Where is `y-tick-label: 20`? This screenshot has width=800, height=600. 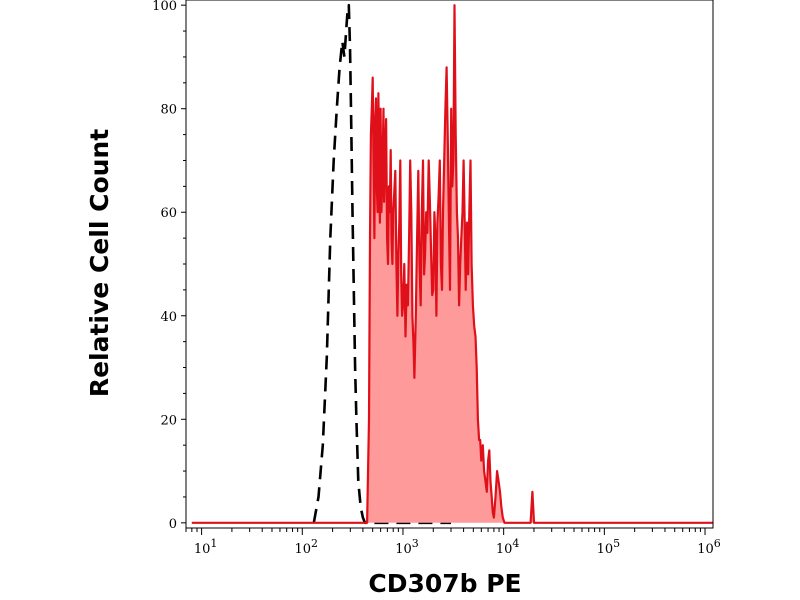
y-tick-label: 20 is located at coordinates (168, 420).